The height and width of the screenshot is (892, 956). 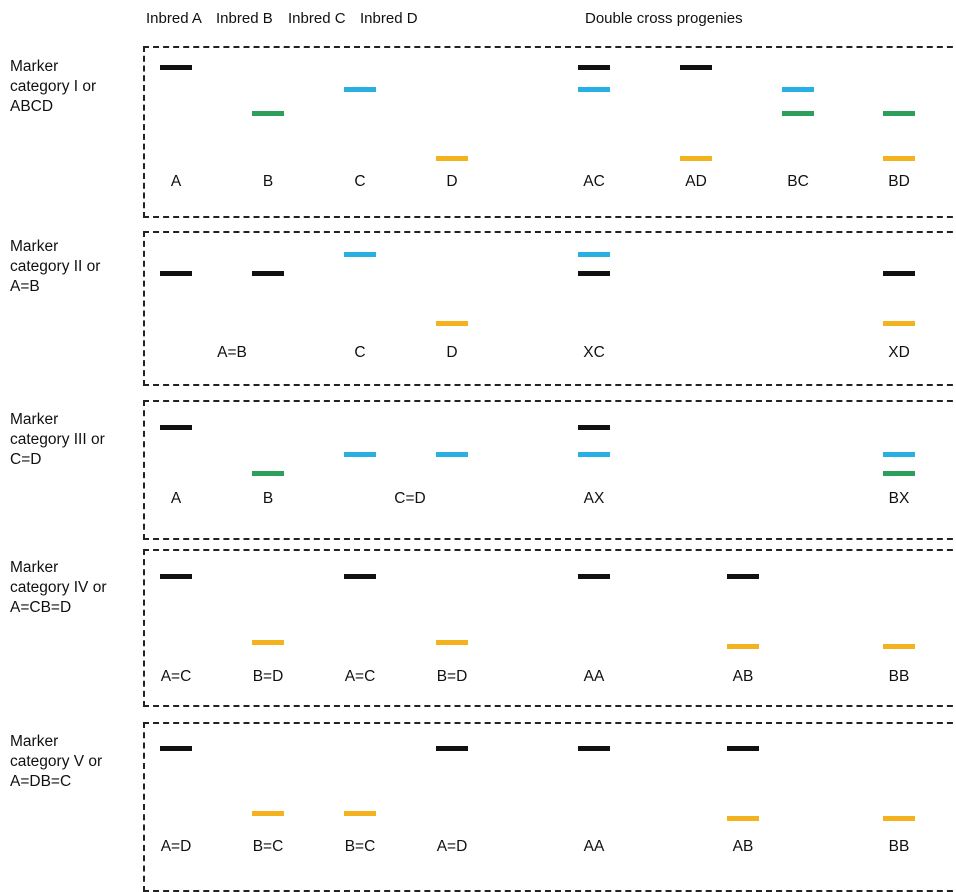 I want to click on inbred-header-a: Inbred A, so click(x=174, y=18).